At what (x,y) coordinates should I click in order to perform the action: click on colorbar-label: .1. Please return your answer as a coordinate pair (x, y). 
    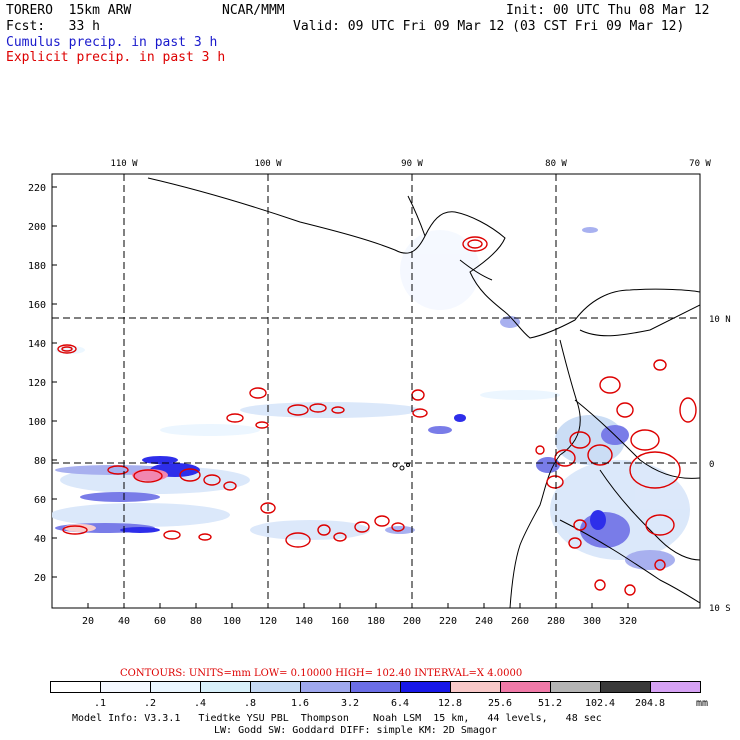
    Looking at the image, I should click on (100, 703).